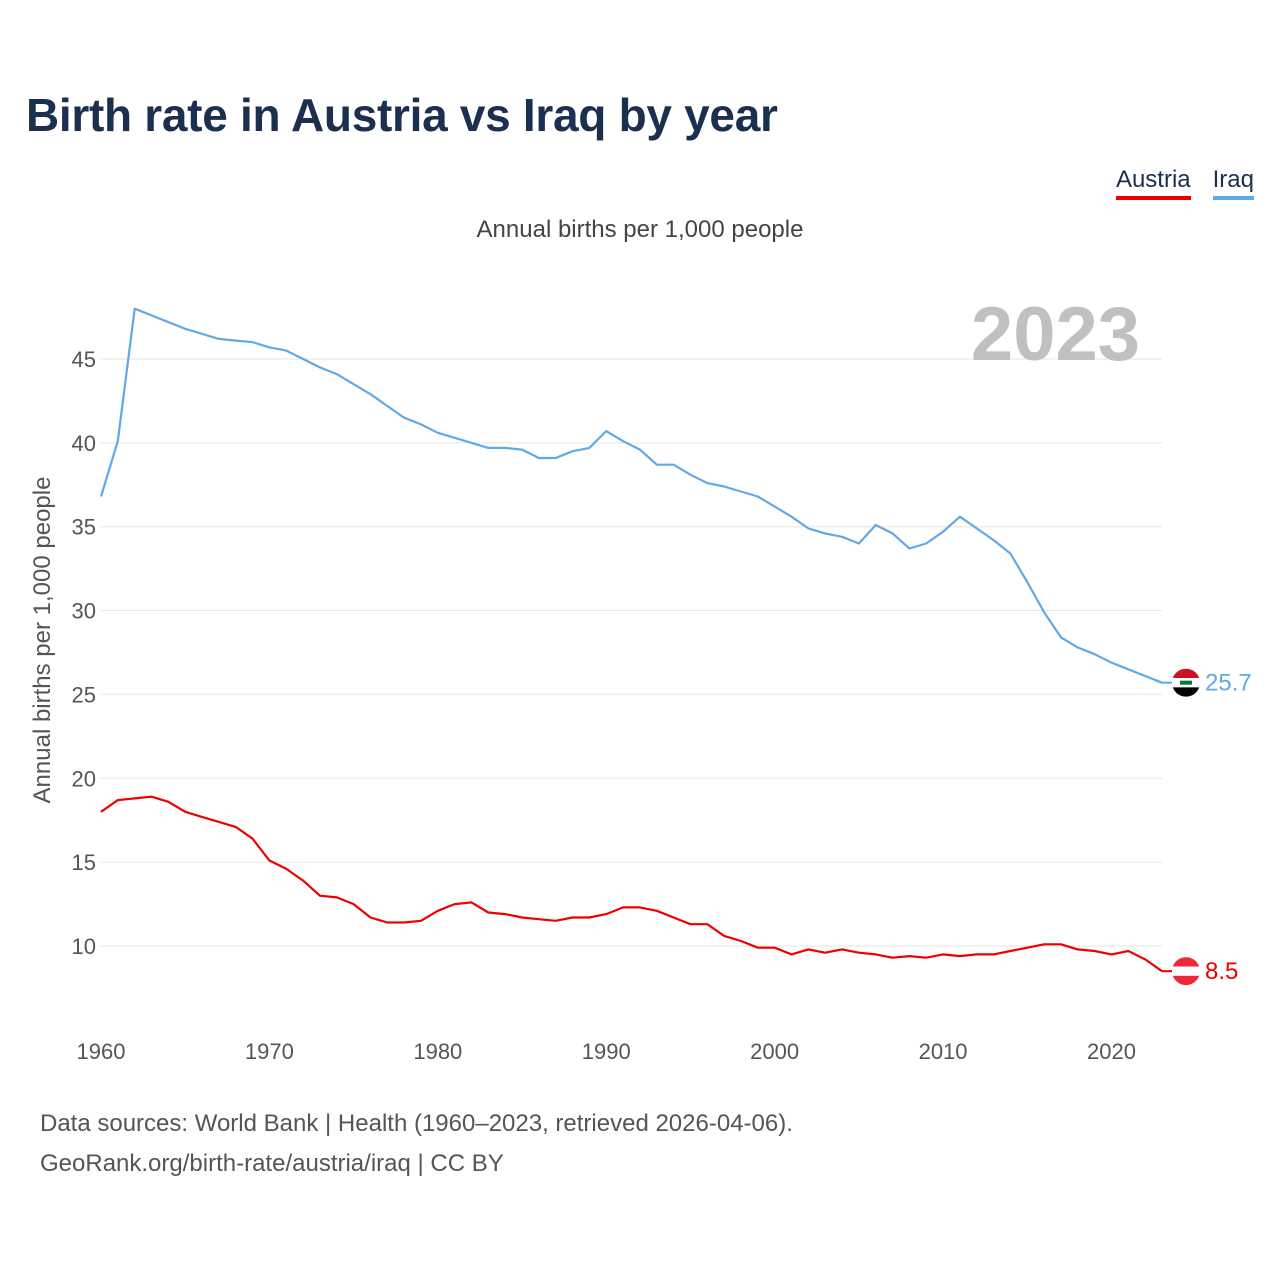 Image resolution: width=1280 pixels, height=1280 pixels. I want to click on legend: Austria Iraq, so click(1184, 183).